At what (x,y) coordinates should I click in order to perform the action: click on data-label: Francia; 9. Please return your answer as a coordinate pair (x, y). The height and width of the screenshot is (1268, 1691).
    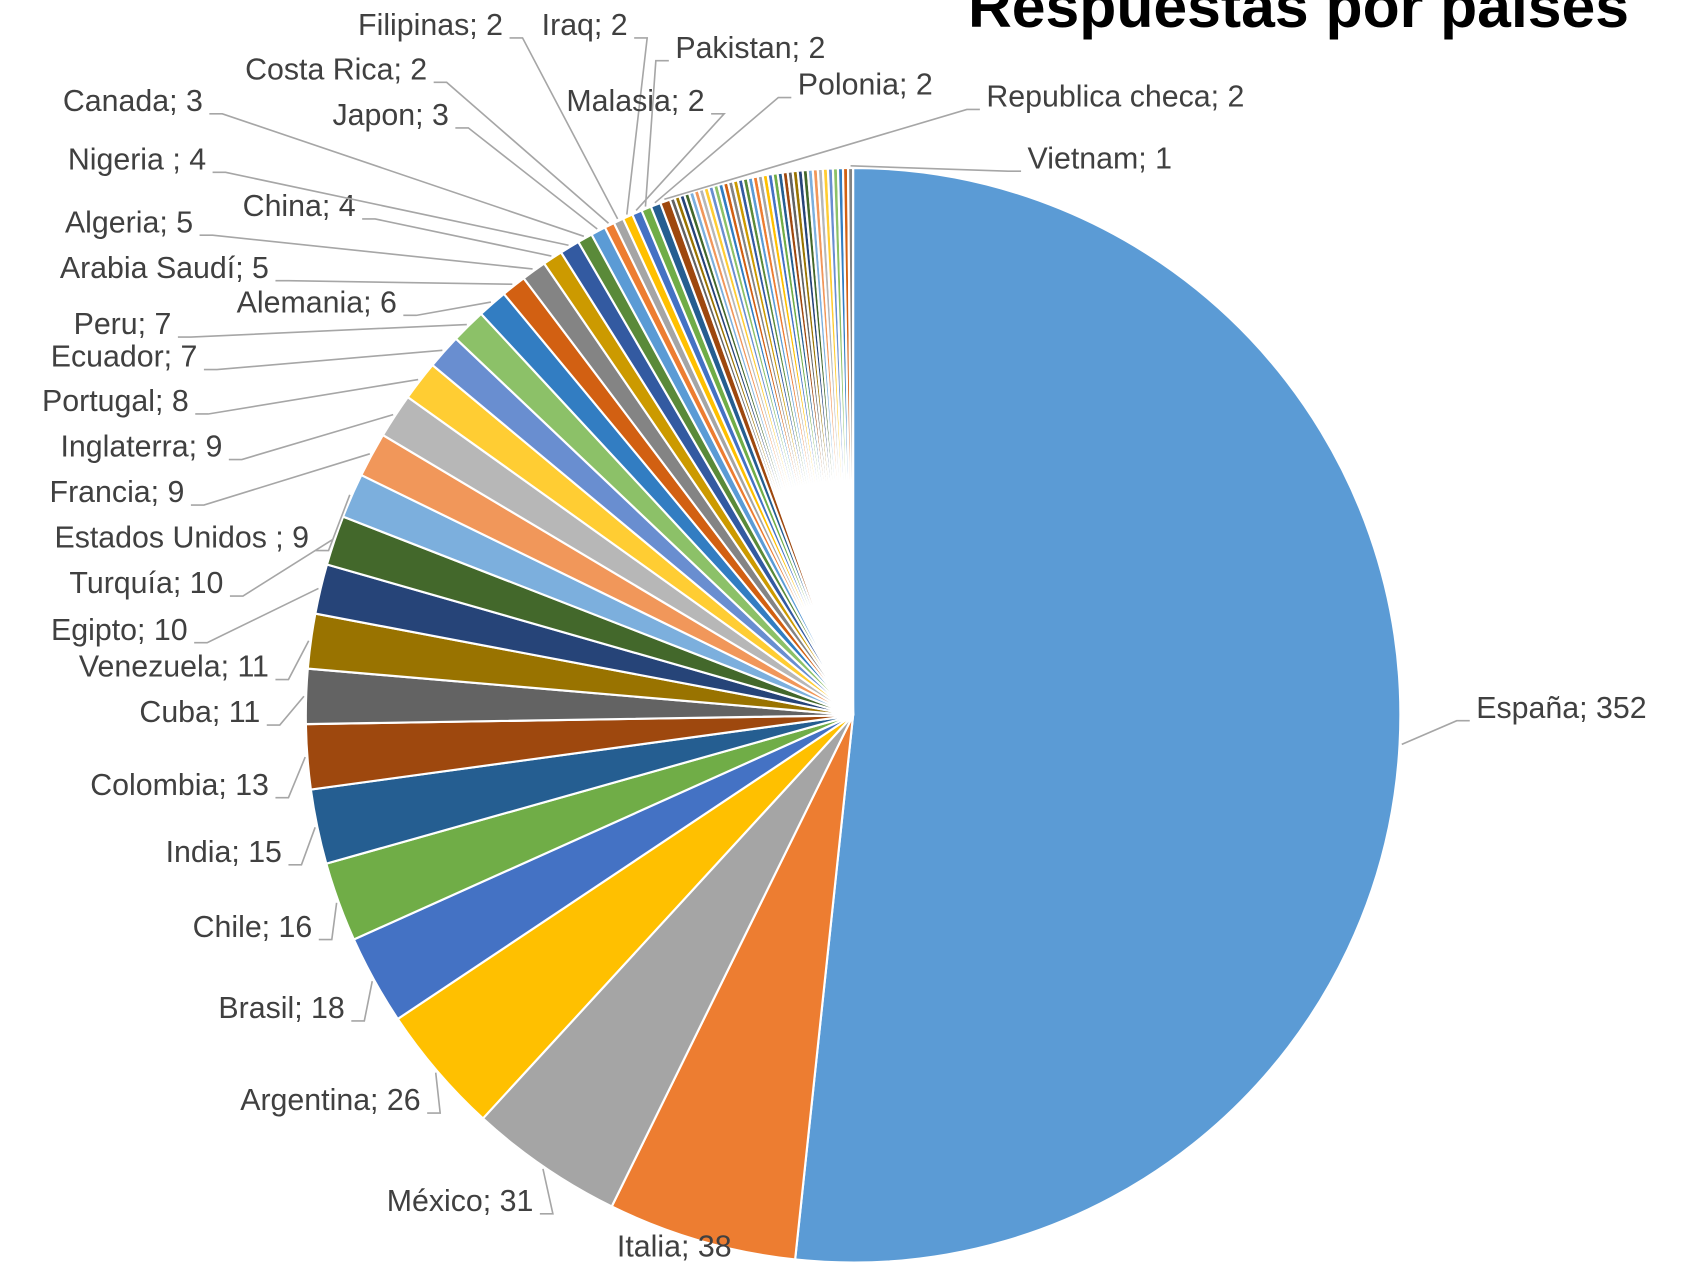
    Looking at the image, I should click on (117, 492).